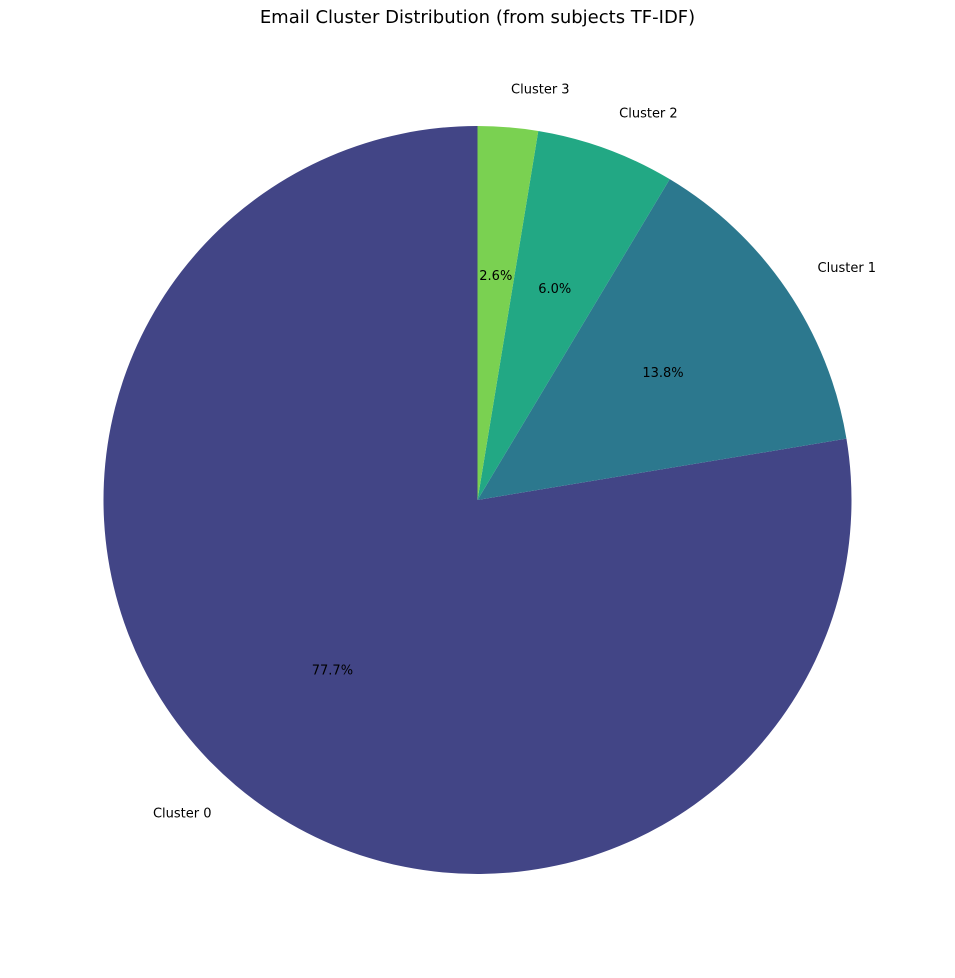 The image size is (955, 978). Describe the element at coordinates (554, 289) in the screenshot. I see `slice-percent-label: 6.0%` at that location.